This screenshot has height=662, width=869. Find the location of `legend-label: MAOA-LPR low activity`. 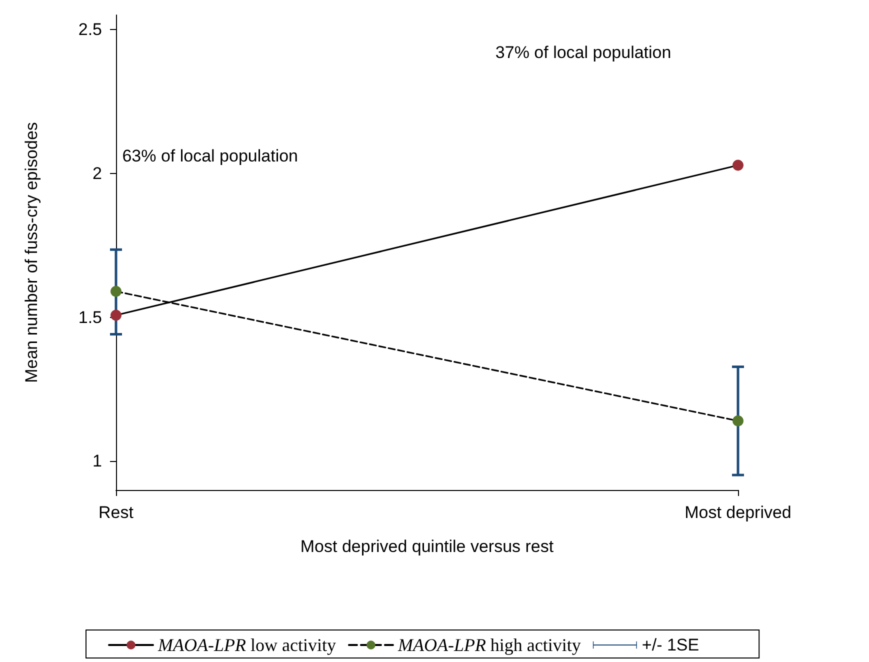

legend-label: MAOA-LPR low activity is located at coordinates (246, 645).